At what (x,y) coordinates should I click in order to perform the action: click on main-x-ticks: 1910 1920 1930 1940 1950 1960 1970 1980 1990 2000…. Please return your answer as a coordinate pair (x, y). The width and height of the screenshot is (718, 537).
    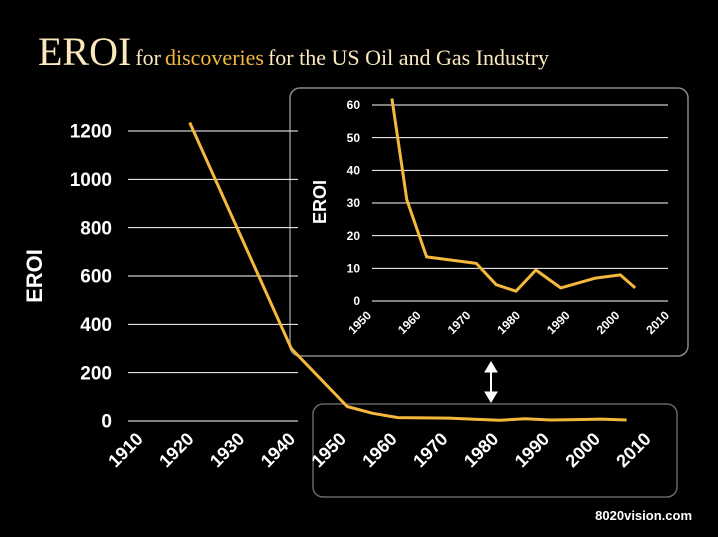
    Looking at the image, I should click on (379, 450).